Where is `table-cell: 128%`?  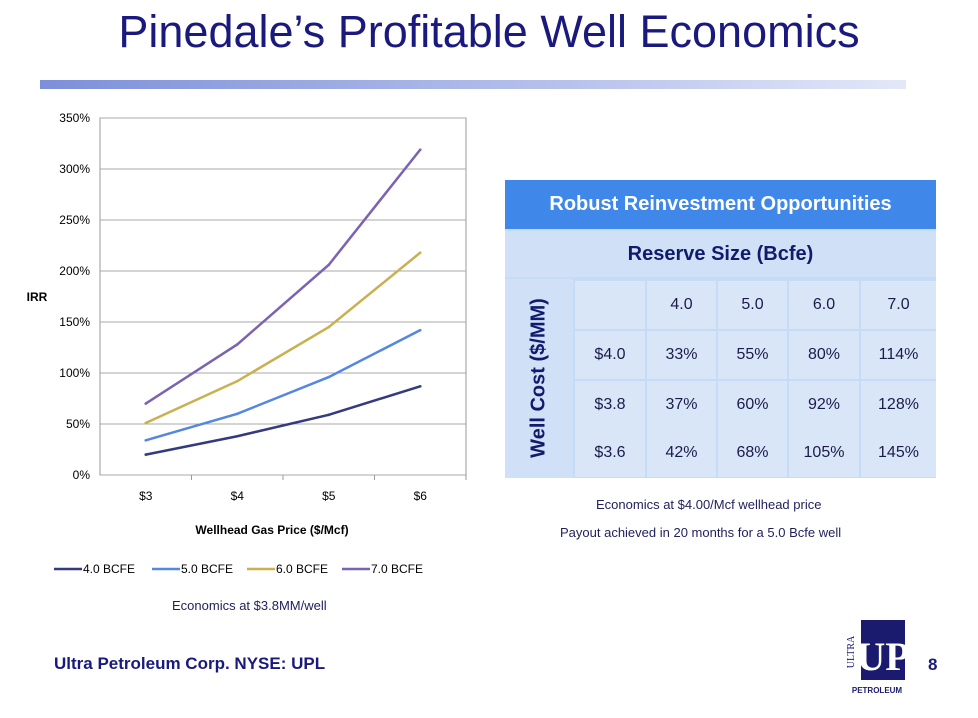
table-cell: 128% is located at coordinates (898, 405).